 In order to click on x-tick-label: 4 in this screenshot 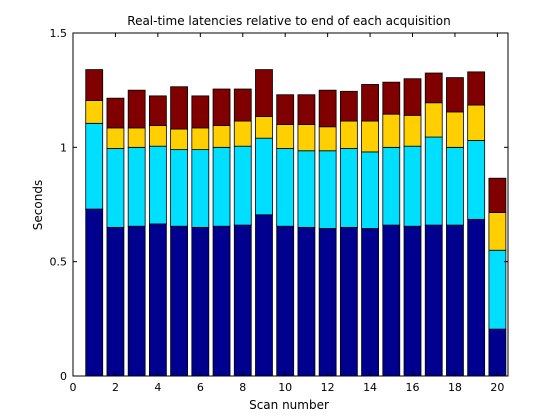, I will do `click(157, 387)`.